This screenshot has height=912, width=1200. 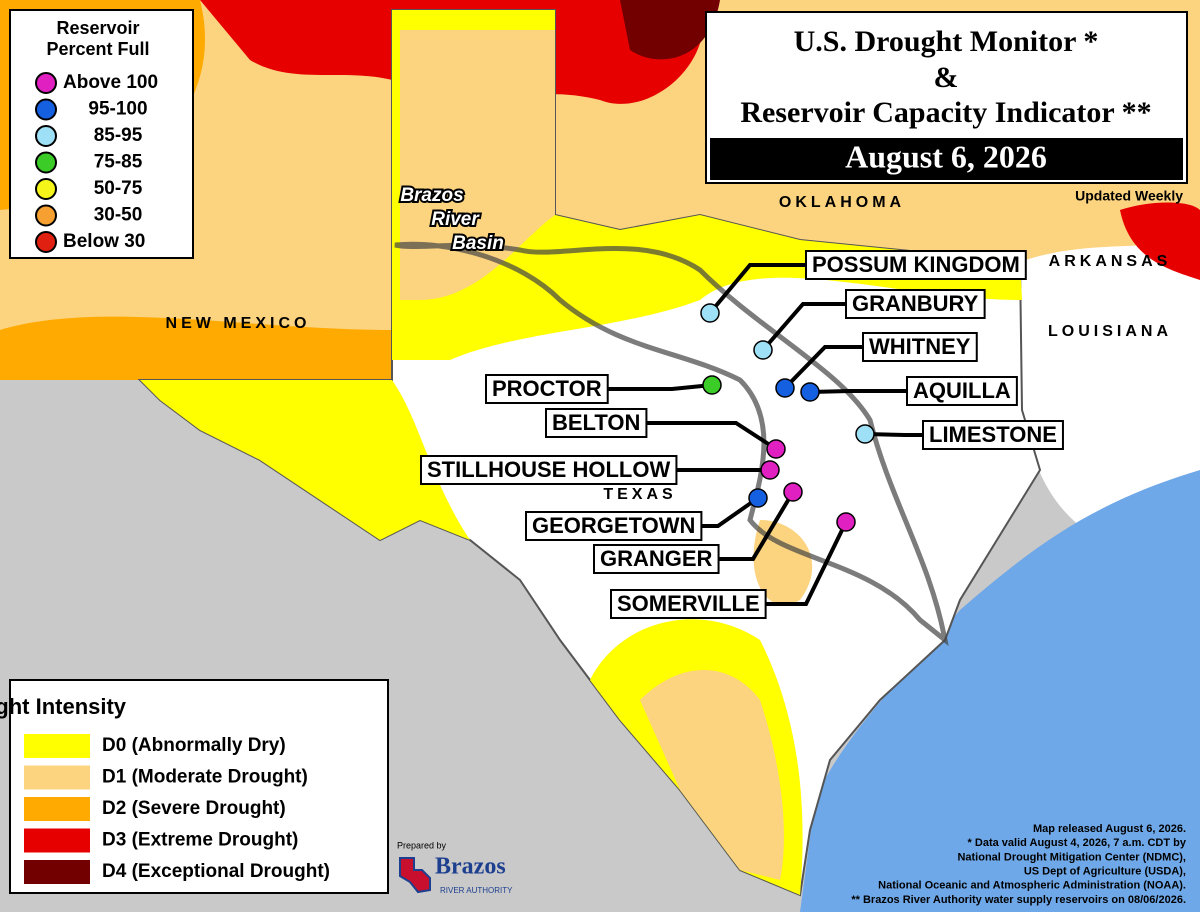 I want to click on extreme-area, so click(x=1160, y=241).